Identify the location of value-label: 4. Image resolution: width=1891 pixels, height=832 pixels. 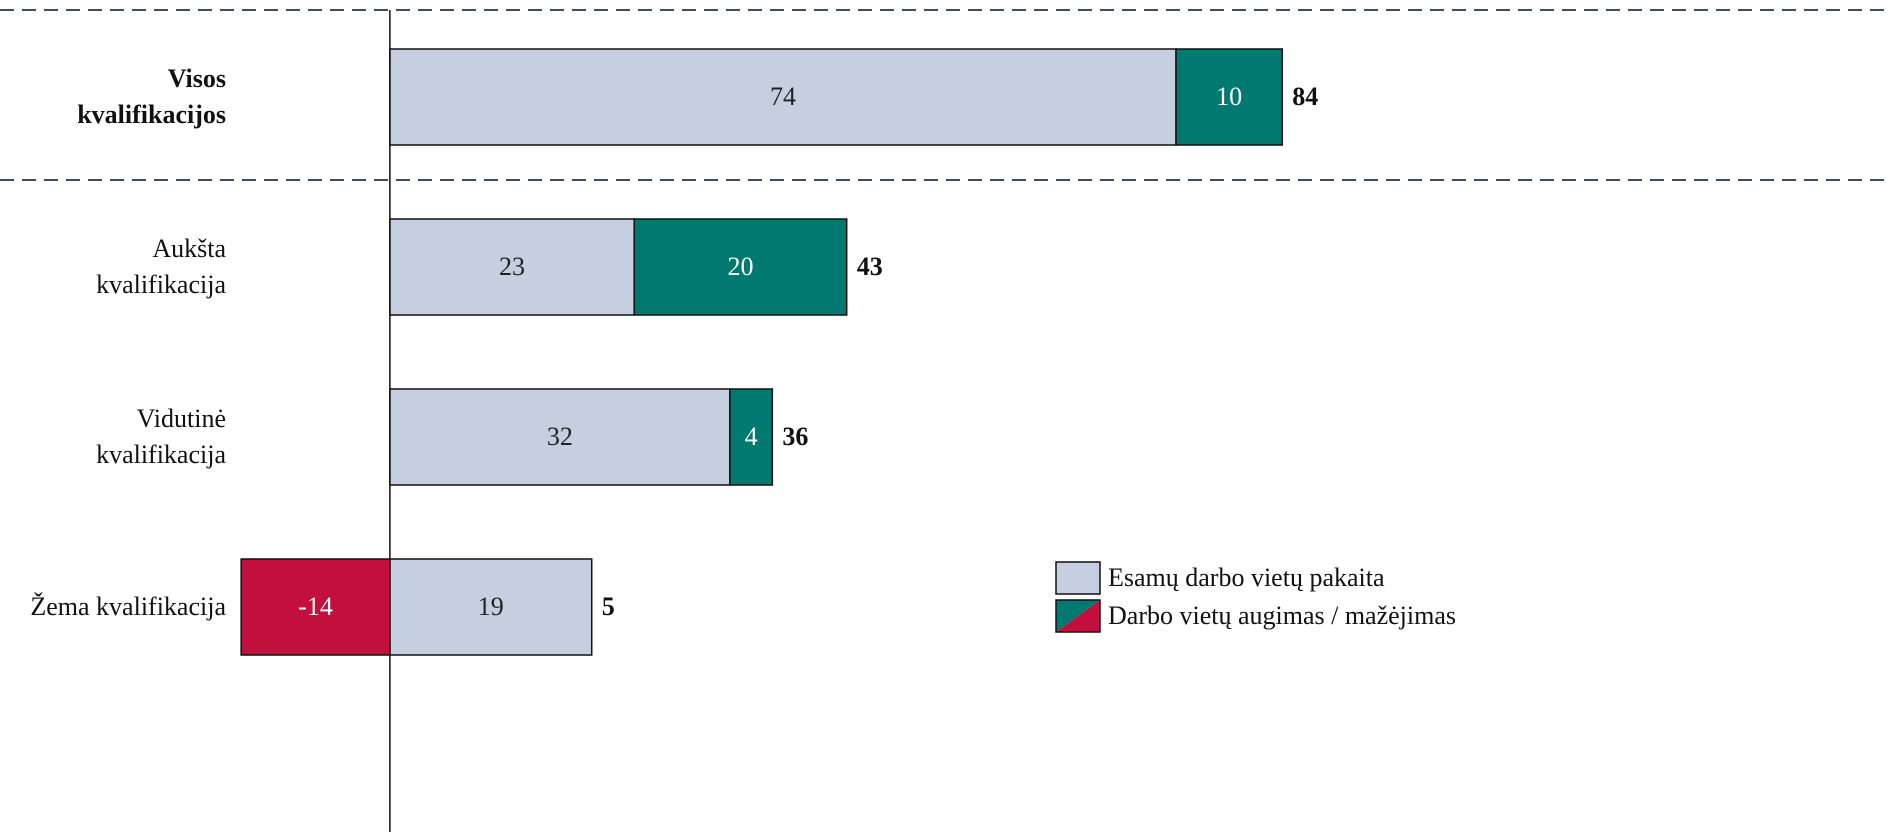
(751, 436).